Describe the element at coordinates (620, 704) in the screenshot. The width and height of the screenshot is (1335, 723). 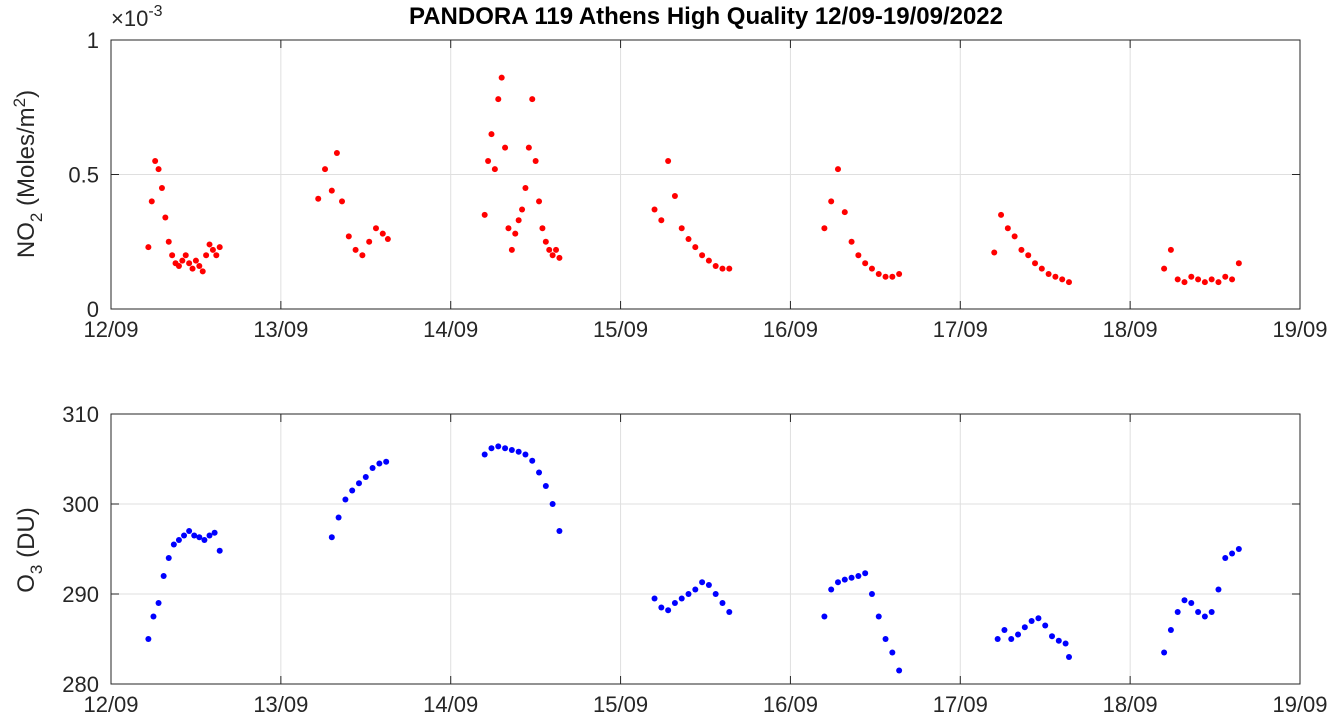
I see `o3-x-tick-label: 15/09` at that location.